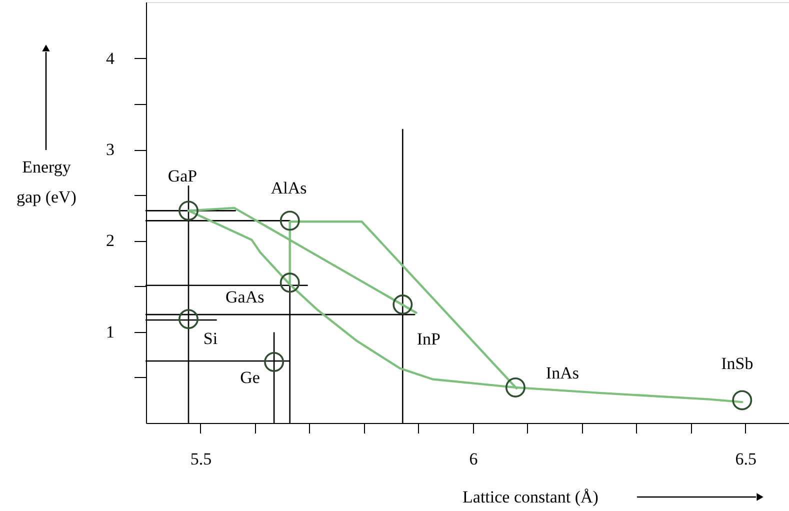 The image size is (789, 511). I want to click on x-axis-title: Lattice constant (Å), so click(530, 497).